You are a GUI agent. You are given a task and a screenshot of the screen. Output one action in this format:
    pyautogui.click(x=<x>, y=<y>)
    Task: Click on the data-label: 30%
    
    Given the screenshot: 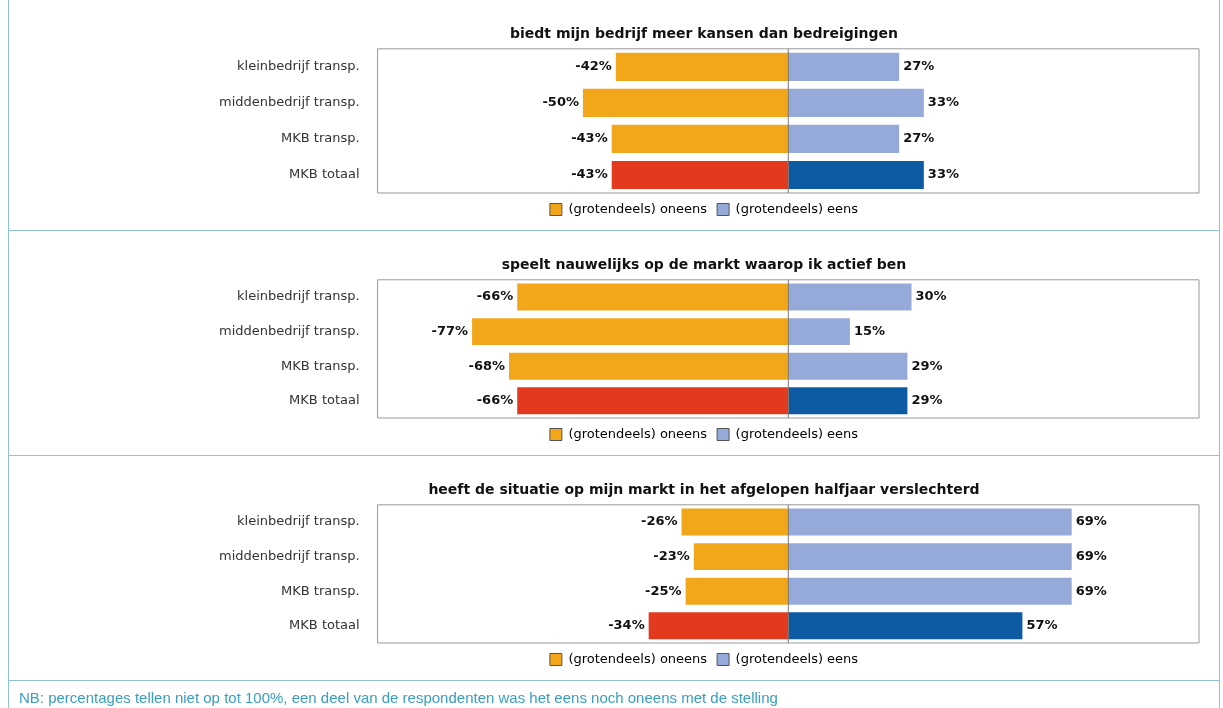 What is the action you would take?
    pyautogui.click(x=931, y=296)
    